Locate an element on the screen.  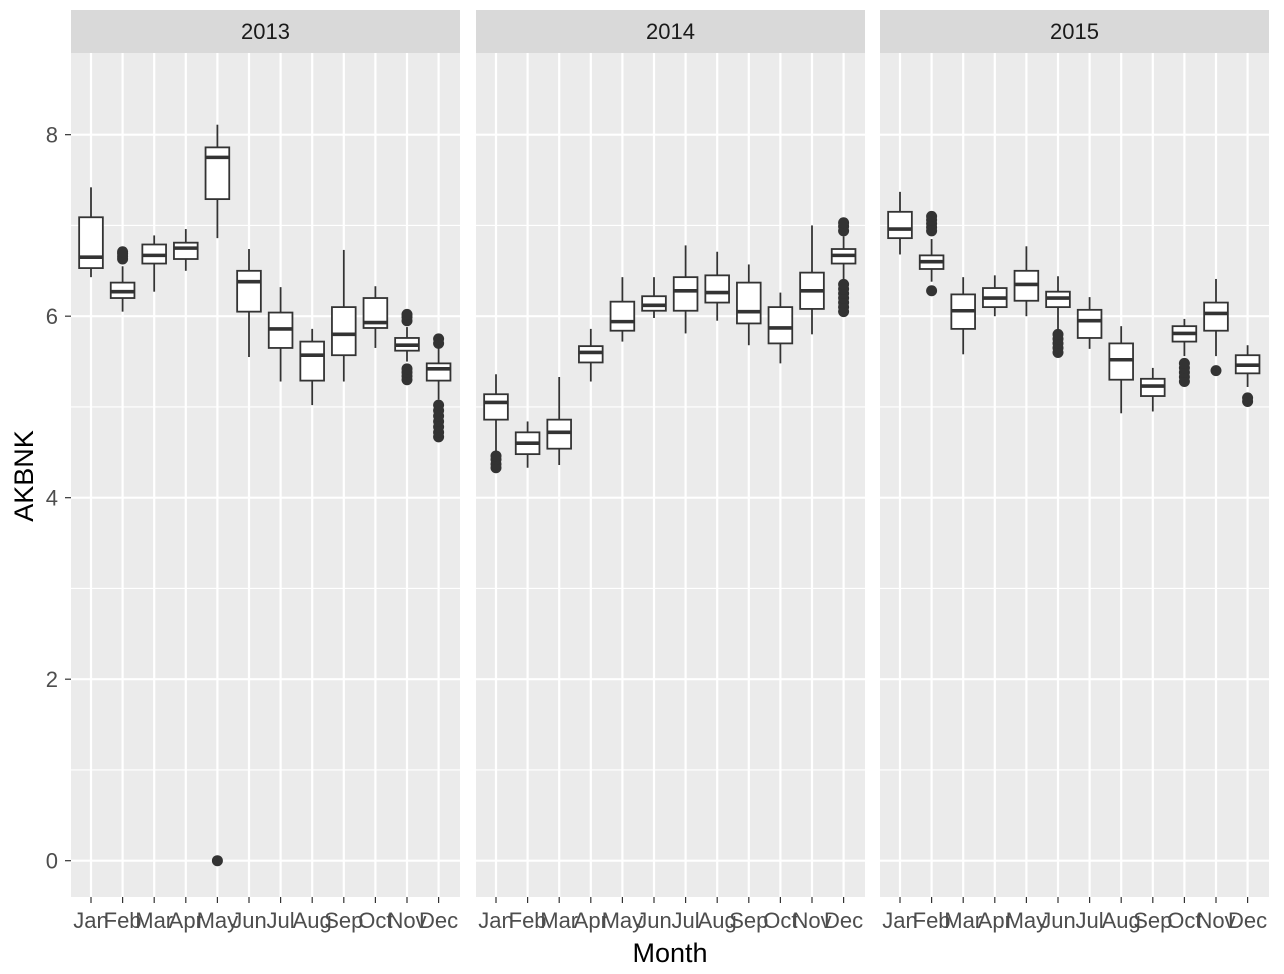
box-2015-Feb is located at coordinates (931, 253).